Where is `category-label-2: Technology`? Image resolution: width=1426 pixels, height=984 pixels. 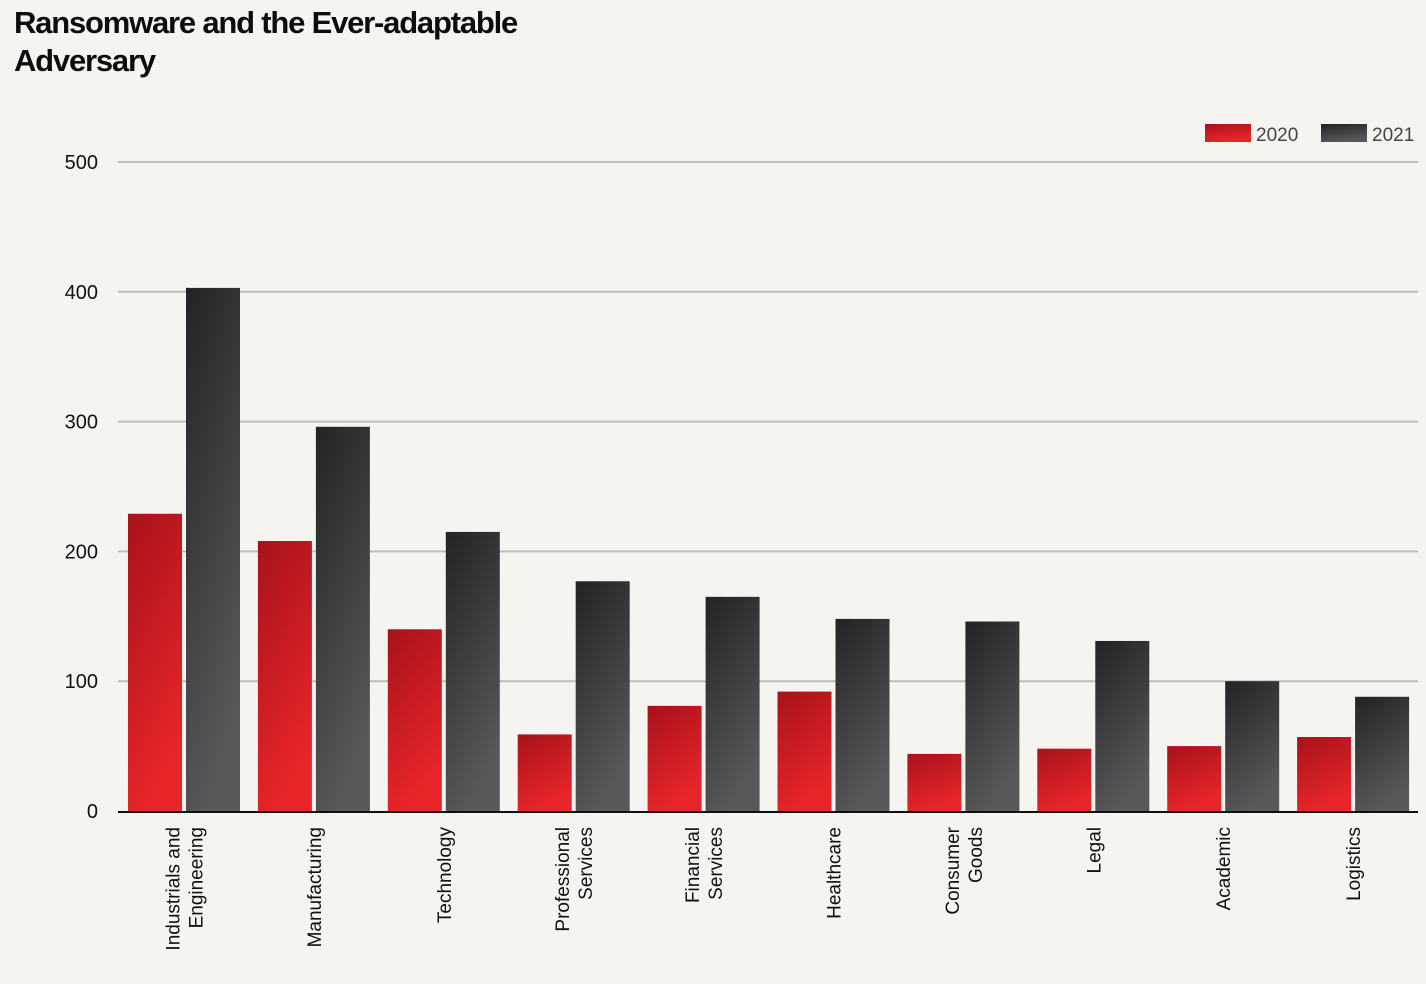 category-label-2: Technology is located at coordinates (445, 875).